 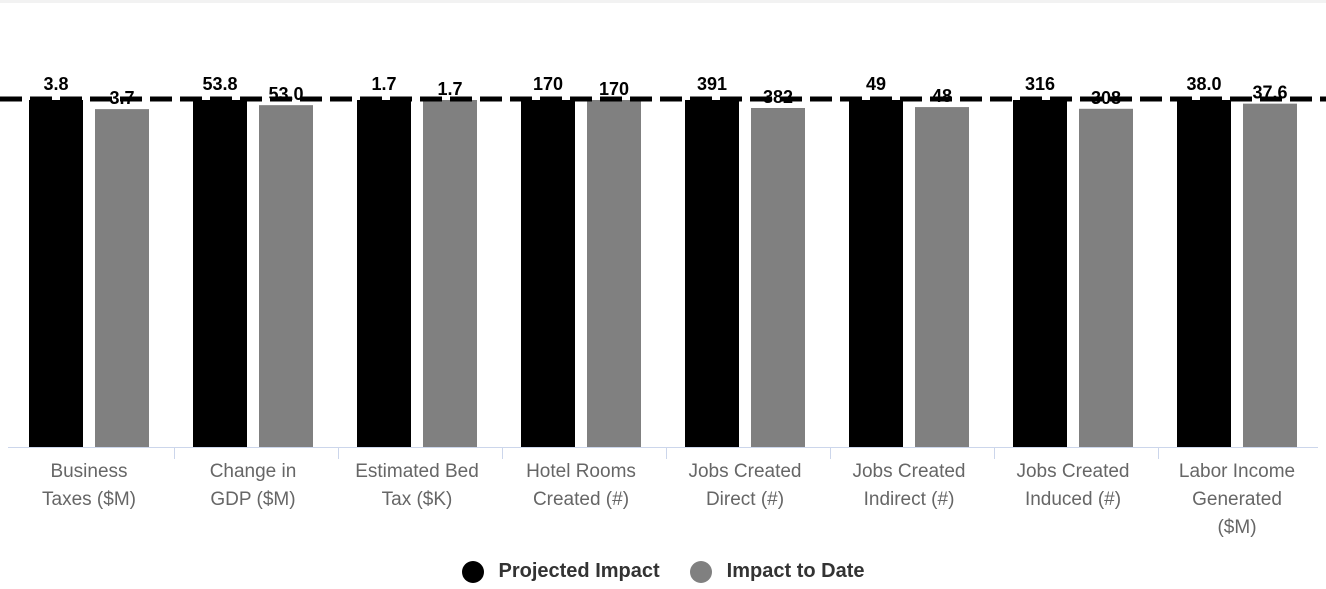 I want to click on category-label: Hotel Rooms Created (#), so click(x=581, y=486).